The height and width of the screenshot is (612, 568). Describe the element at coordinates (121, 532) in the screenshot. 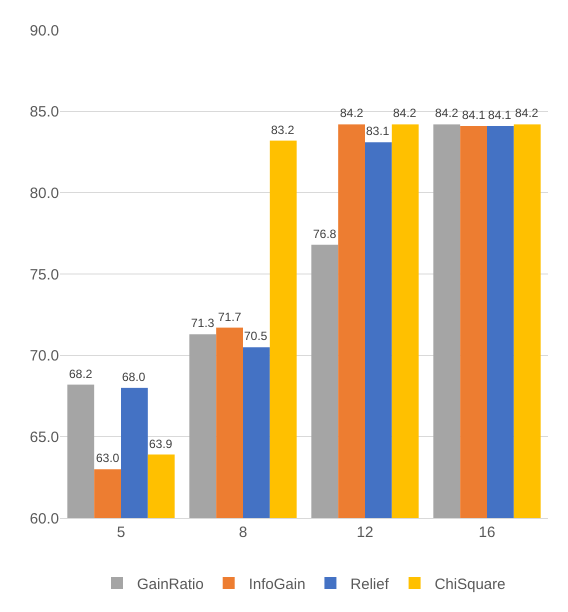

I see `x-tick-label: 5` at that location.